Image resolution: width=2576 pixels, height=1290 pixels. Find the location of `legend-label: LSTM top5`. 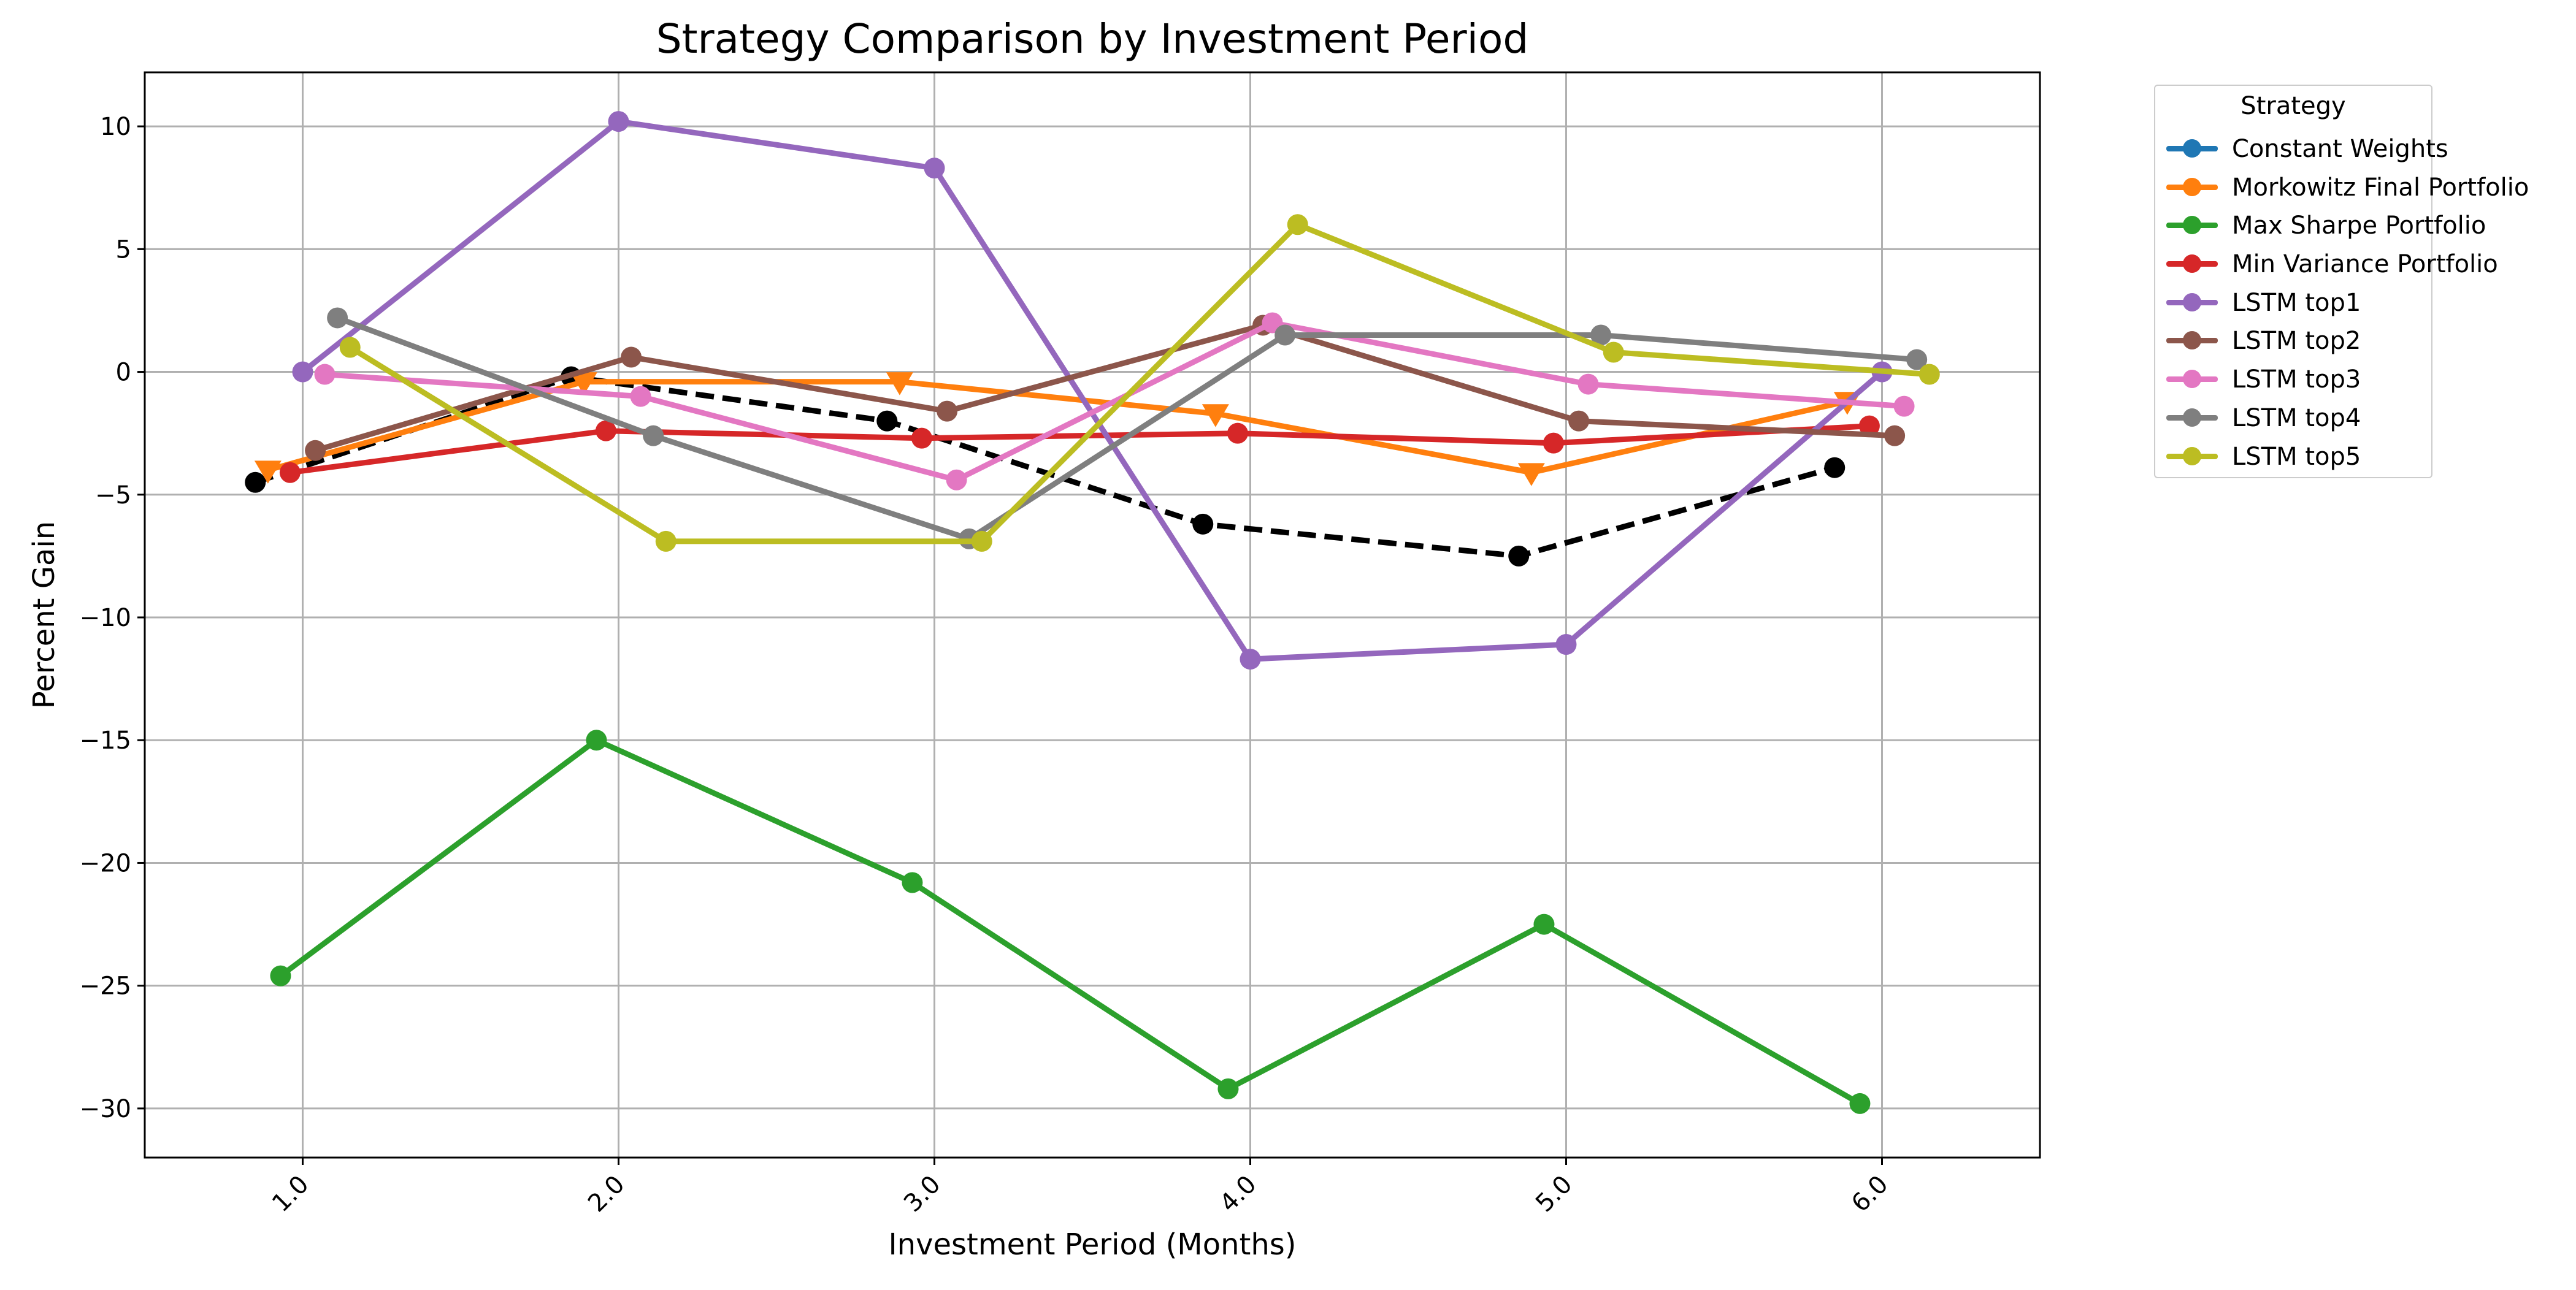

legend-label: LSTM top5 is located at coordinates (2296, 456).